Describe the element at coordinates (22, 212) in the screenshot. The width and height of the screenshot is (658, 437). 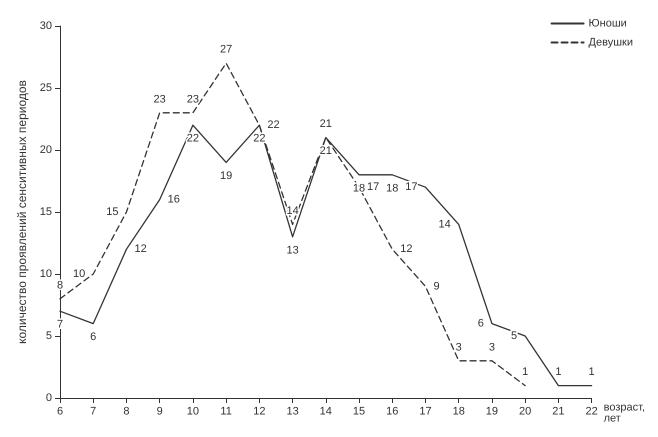
I see `y-axis-title: количество проявлений сенситивных периодов` at that location.